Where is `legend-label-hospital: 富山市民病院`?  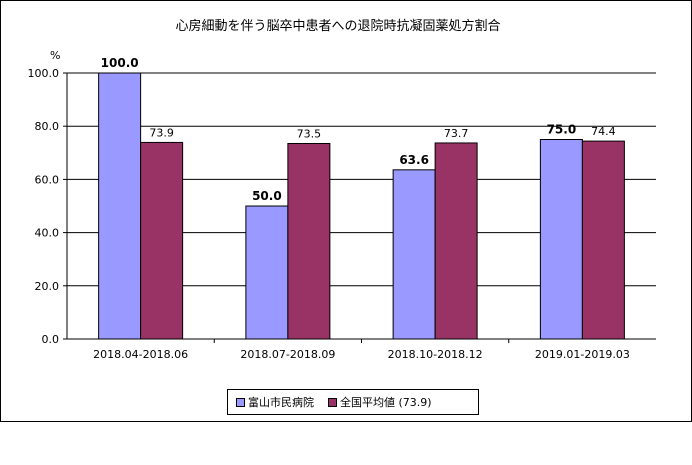 legend-label-hospital: 富山市民病院 is located at coordinates (281, 402).